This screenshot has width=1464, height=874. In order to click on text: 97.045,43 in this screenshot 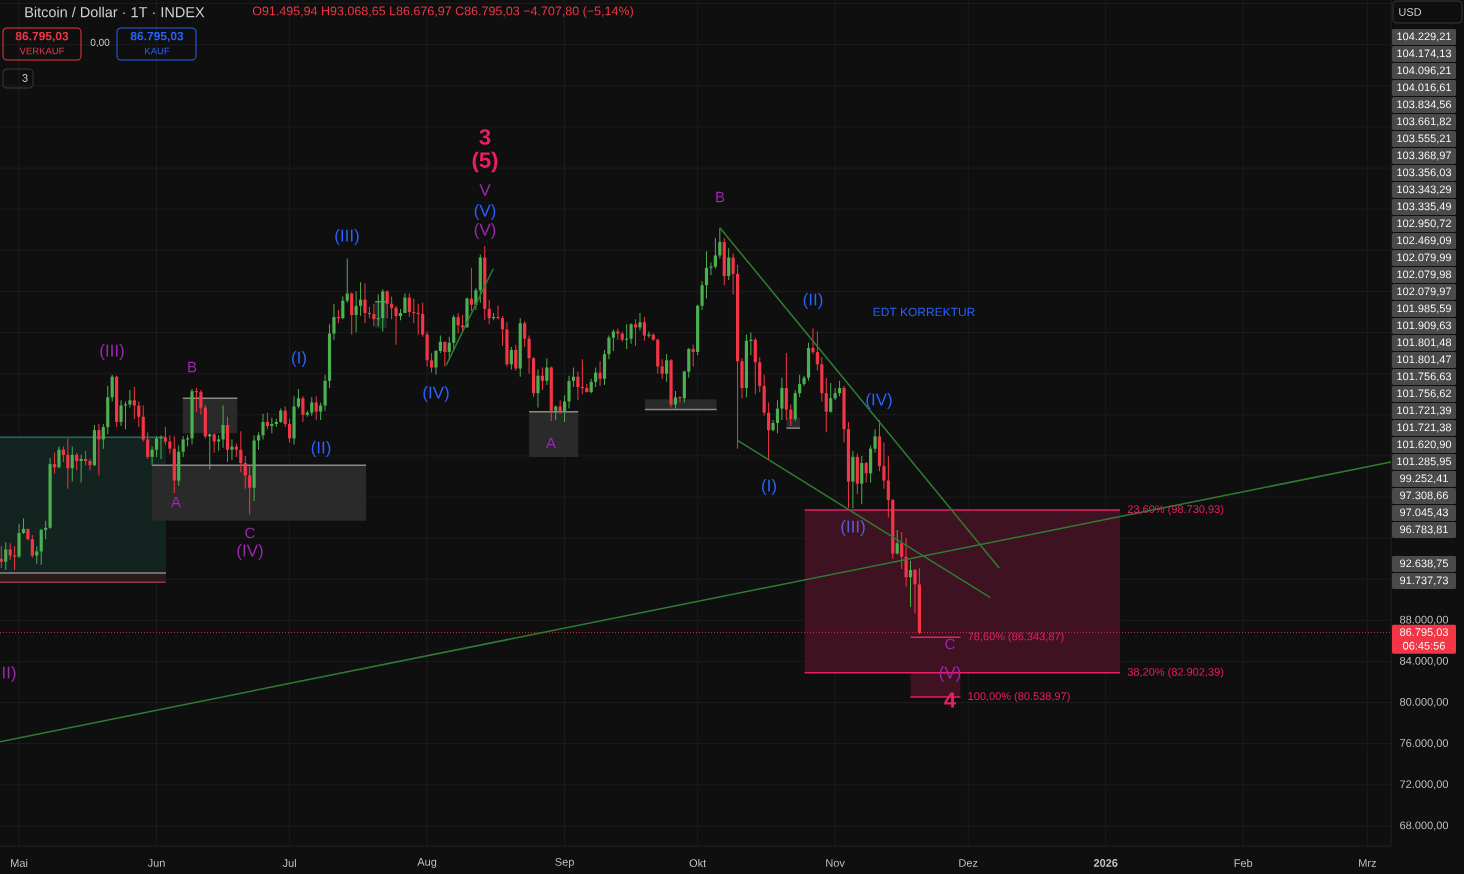, I will do `click(1424, 513)`.